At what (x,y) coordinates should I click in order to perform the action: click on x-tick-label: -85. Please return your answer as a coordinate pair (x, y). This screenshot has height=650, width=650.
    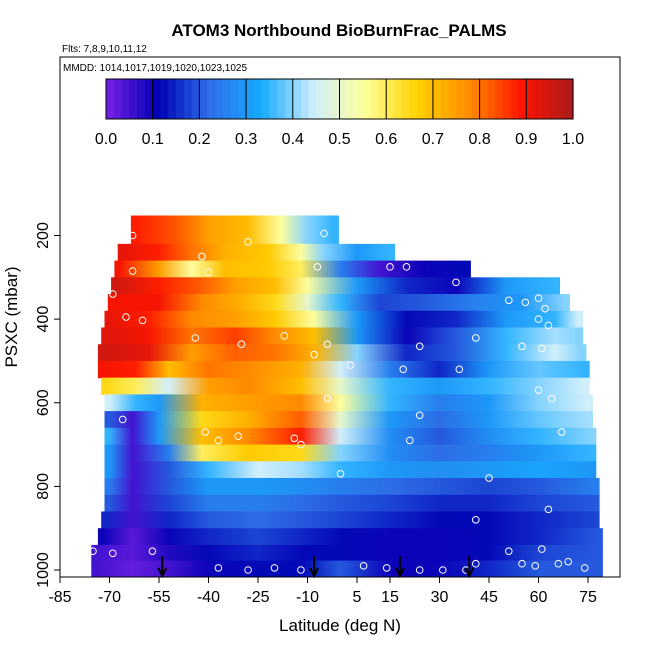
    Looking at the image, I should click on (59, 597).